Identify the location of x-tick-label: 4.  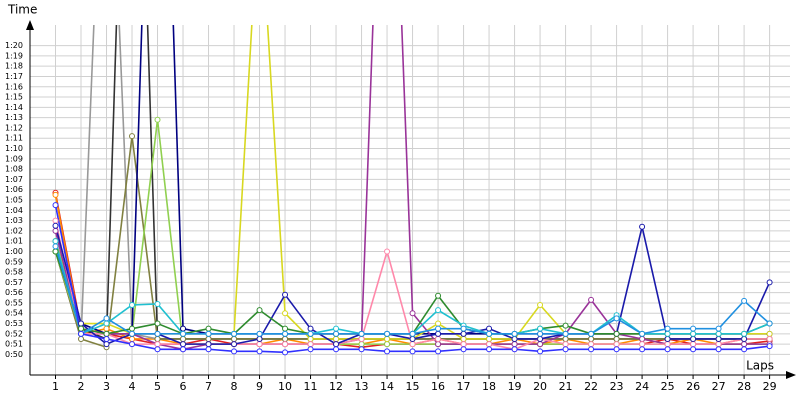
(132, 386).